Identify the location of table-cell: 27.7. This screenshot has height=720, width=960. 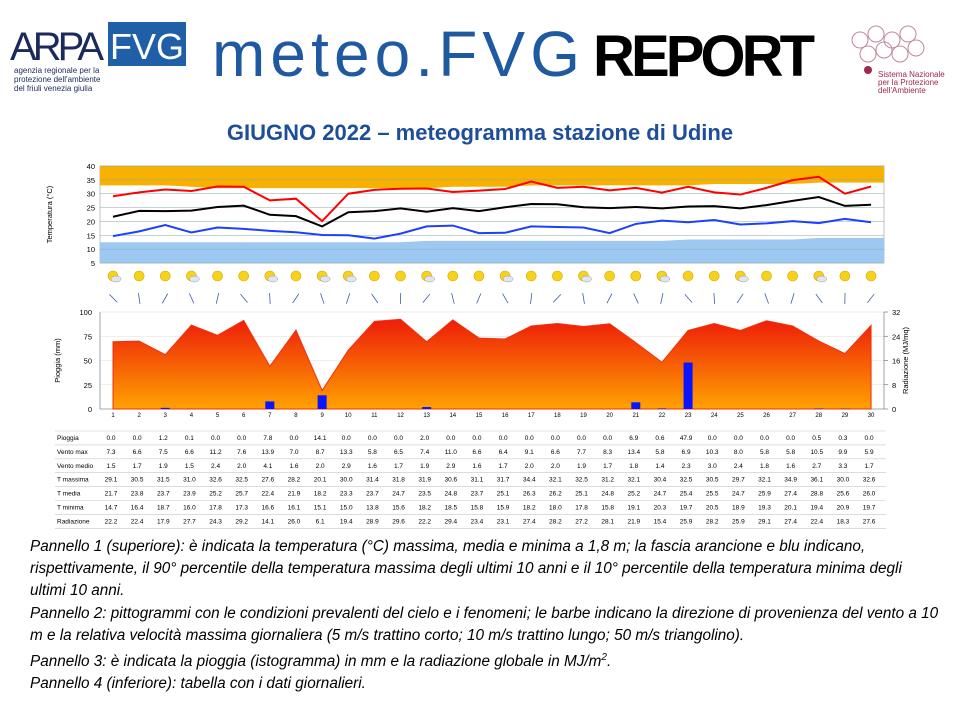
(189, 521).